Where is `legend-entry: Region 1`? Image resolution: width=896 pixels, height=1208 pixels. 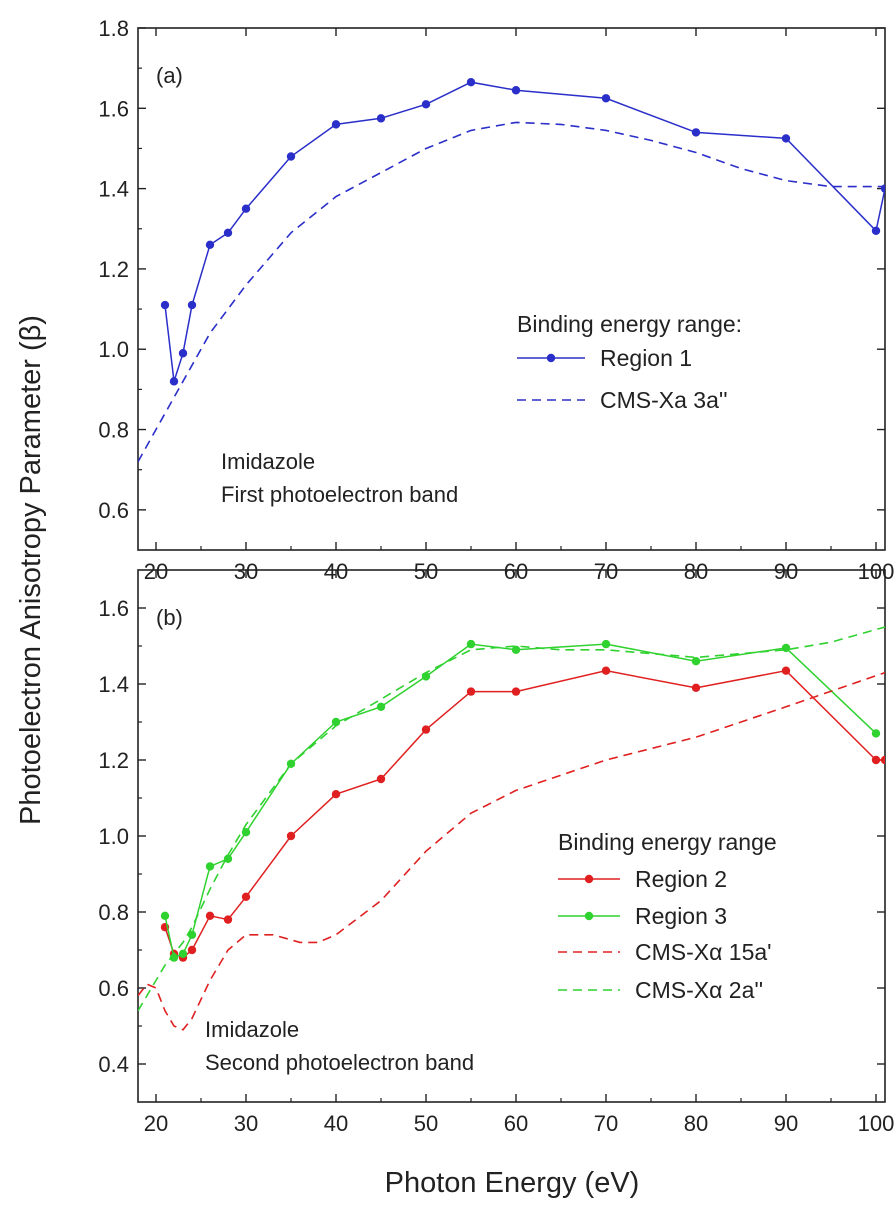 legend-entry: Region 1 is located at coordinates (646, 358).